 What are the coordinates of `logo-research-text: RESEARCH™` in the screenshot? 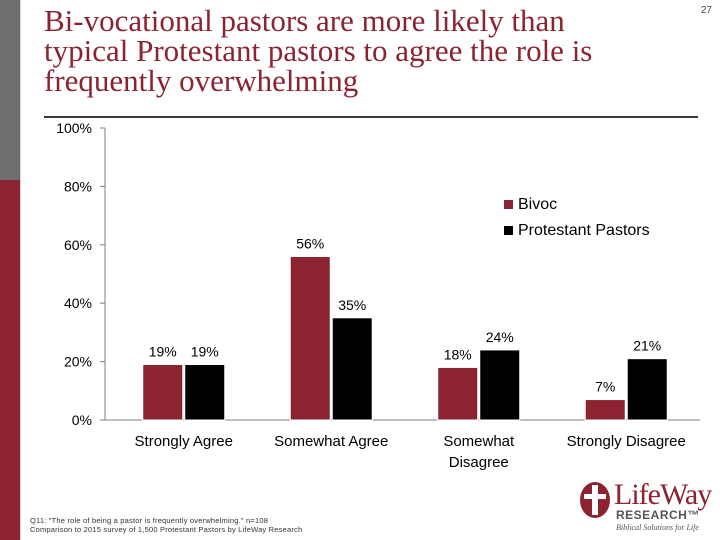 It's located at (658, 515).